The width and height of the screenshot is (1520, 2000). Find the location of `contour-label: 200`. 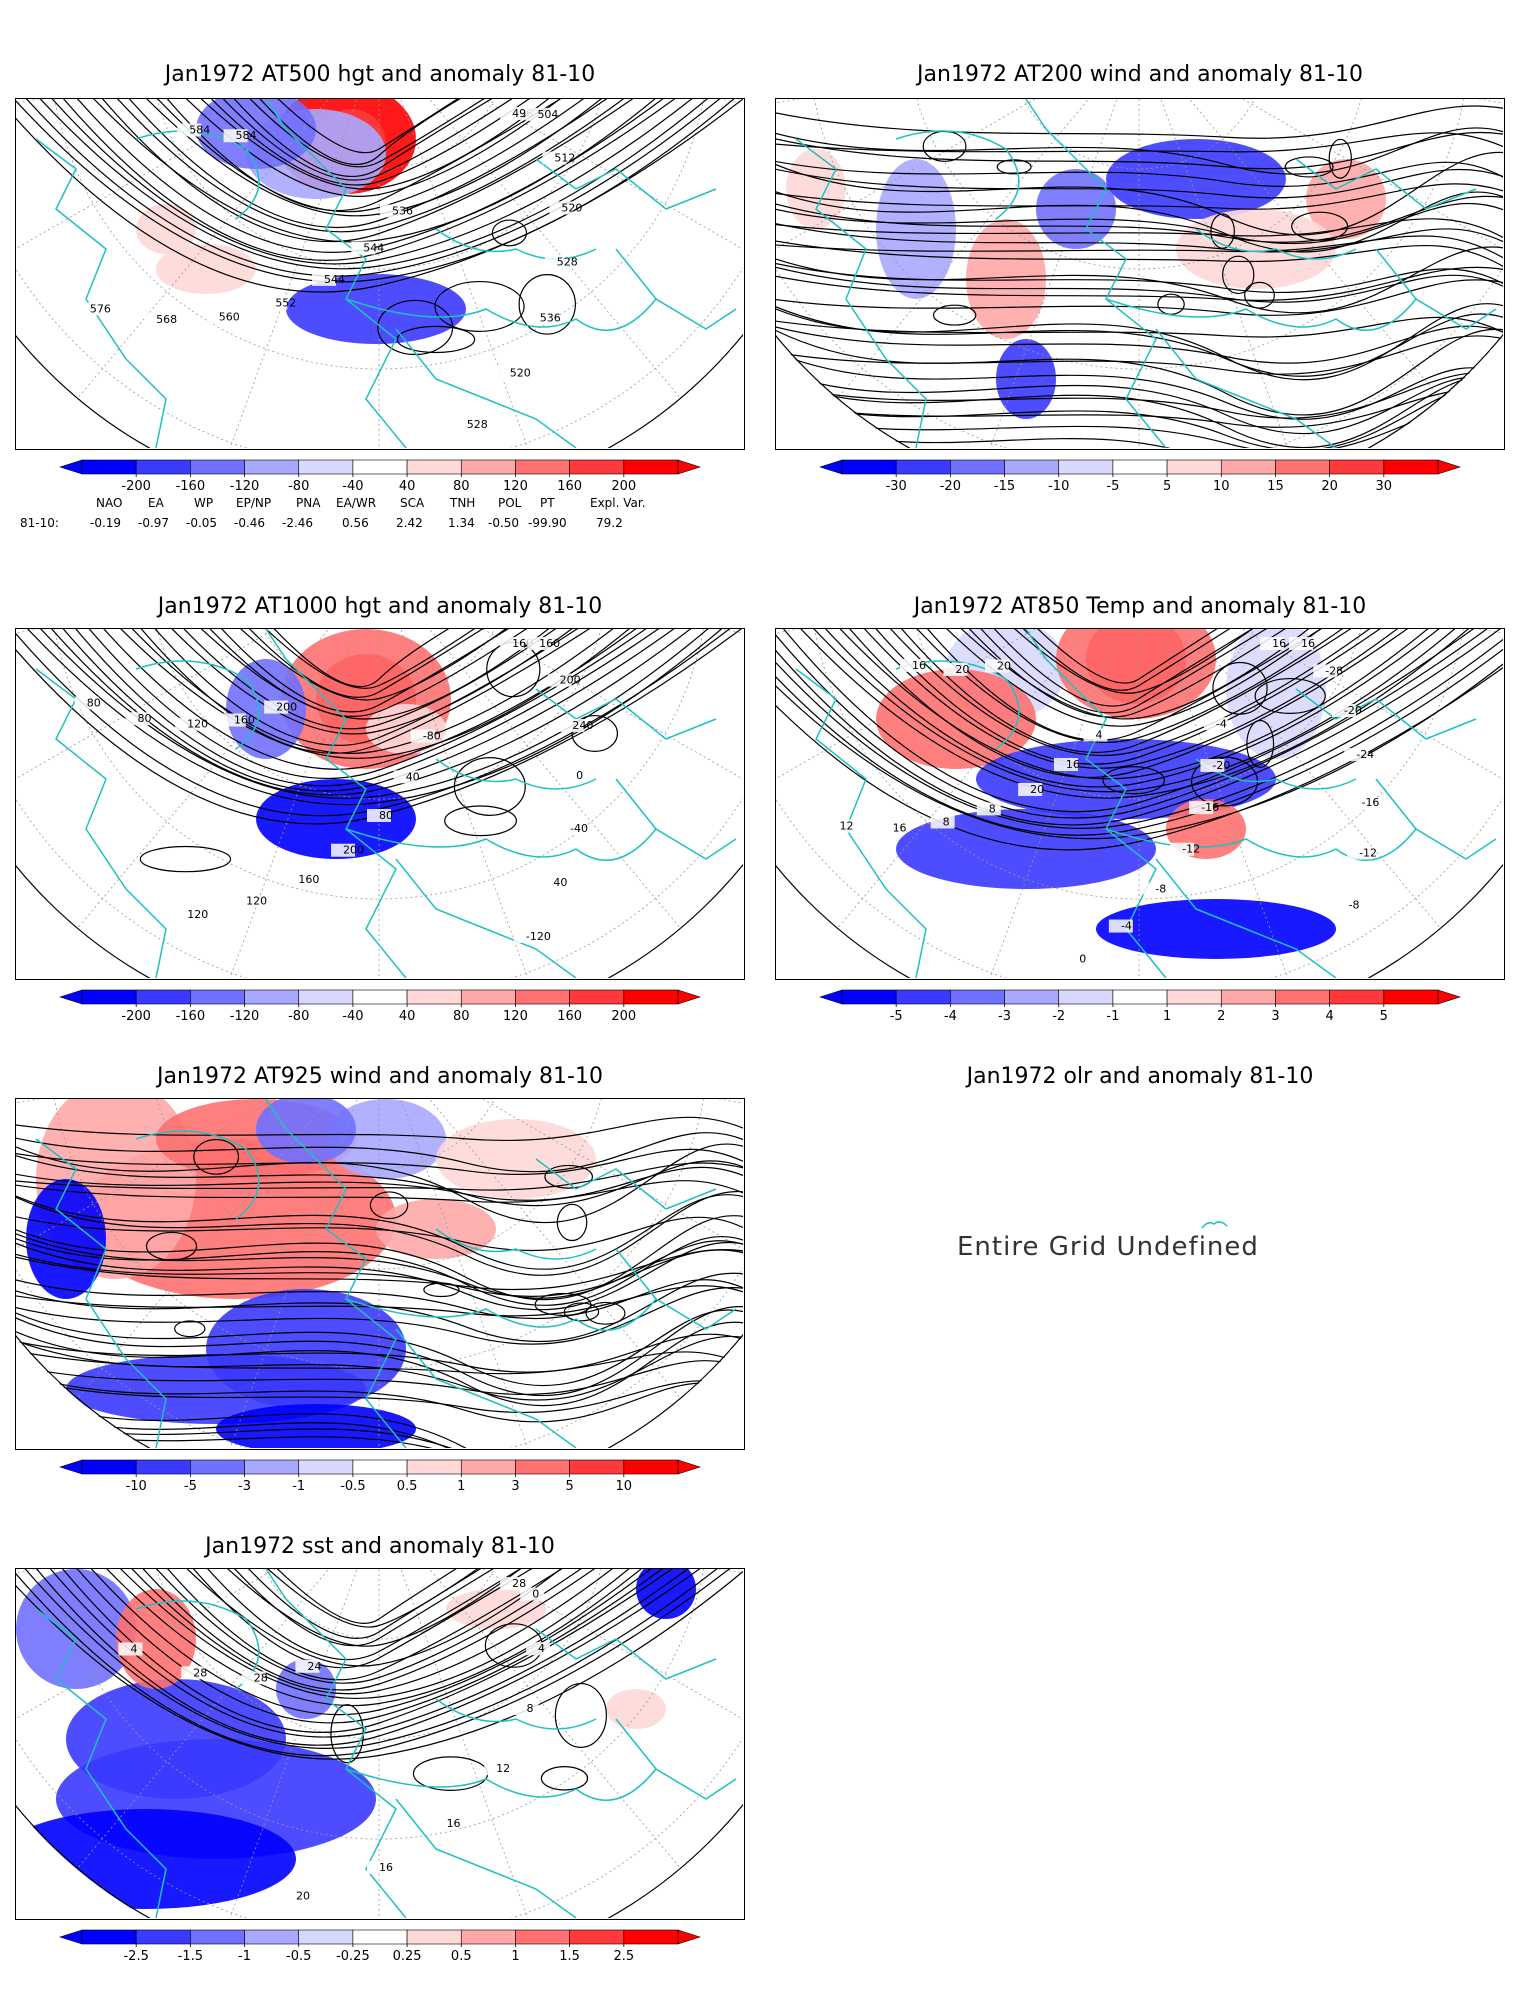

contour-label: 200 is located at coordinates (570, 680).